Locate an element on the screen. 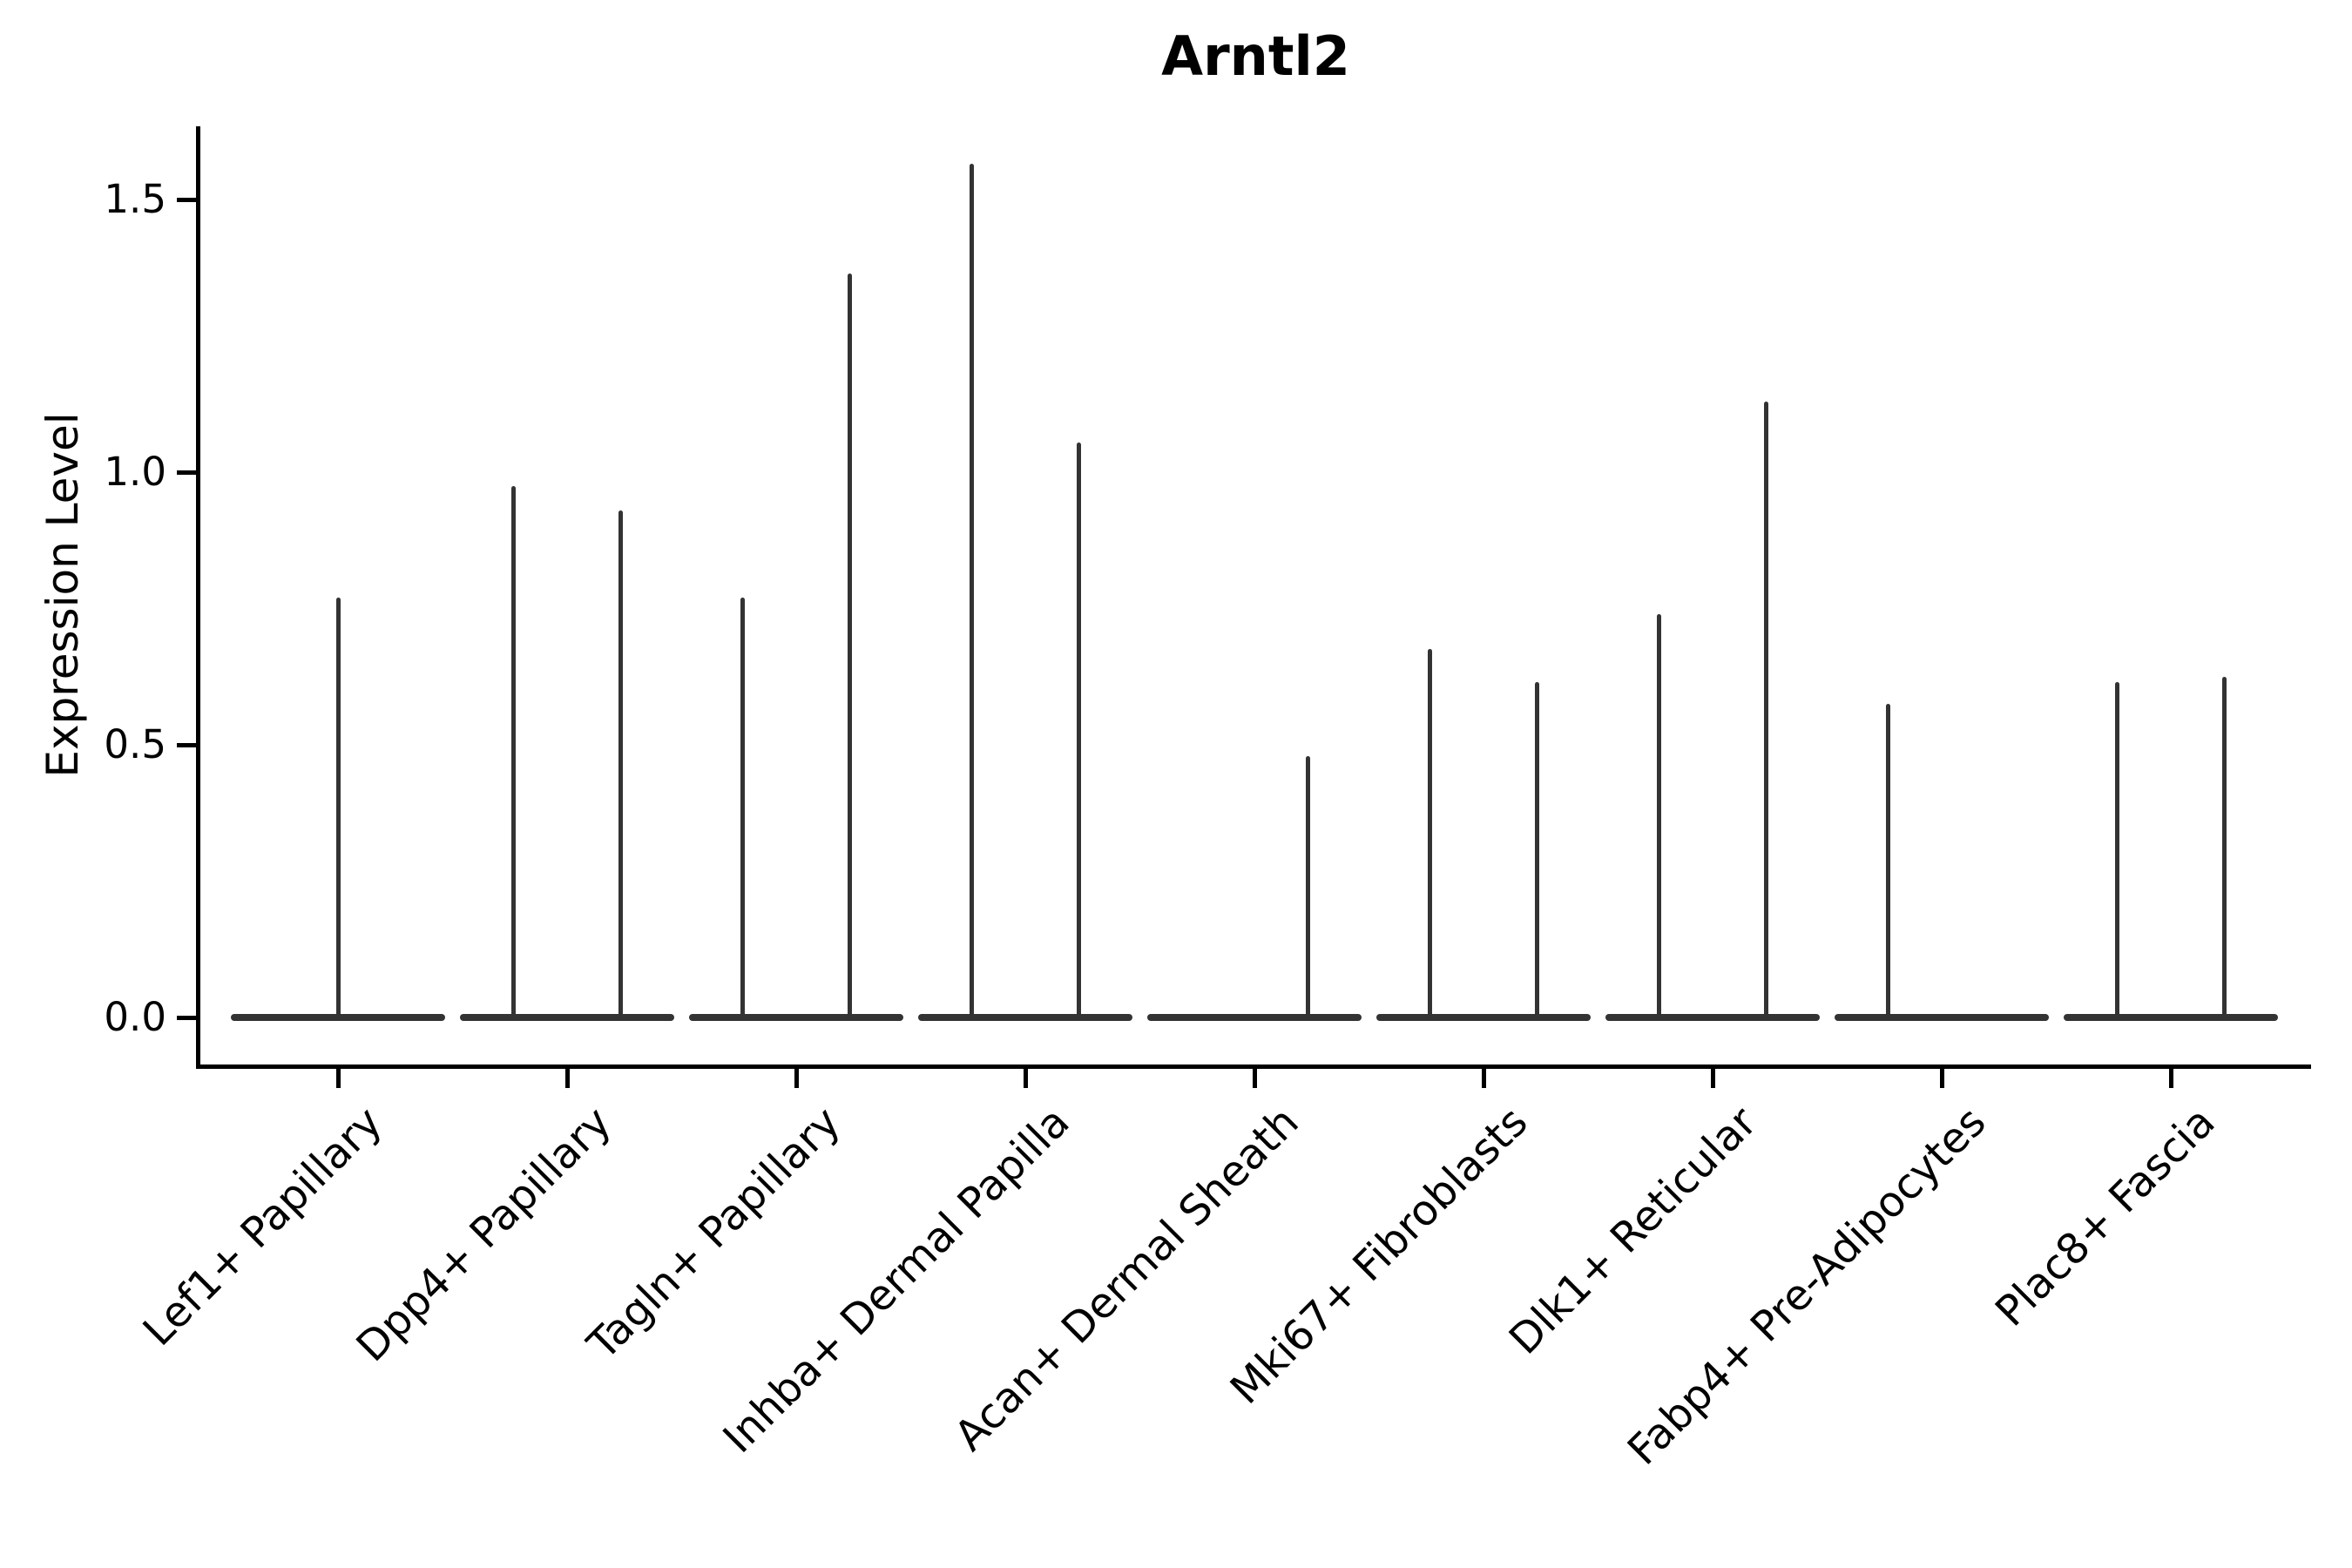  x-tick-label: Dpp4+ Papillary is located at coordinates (484, 1235).